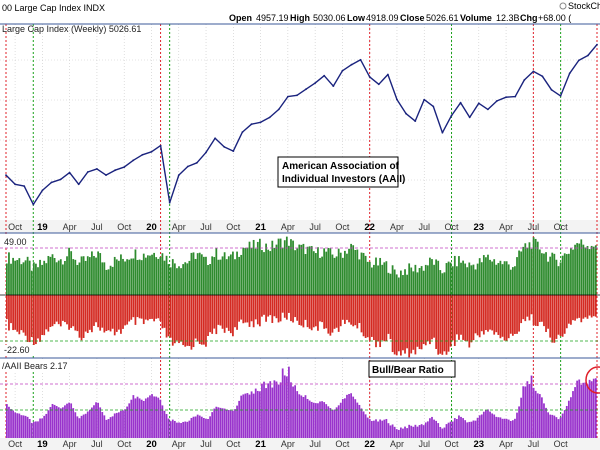 This screenshot has height=450, width=600. What do you see at coordinates (272, 18) in the screenshot?
I see `open-value: 4957.19` at bounding box center [272, 18].